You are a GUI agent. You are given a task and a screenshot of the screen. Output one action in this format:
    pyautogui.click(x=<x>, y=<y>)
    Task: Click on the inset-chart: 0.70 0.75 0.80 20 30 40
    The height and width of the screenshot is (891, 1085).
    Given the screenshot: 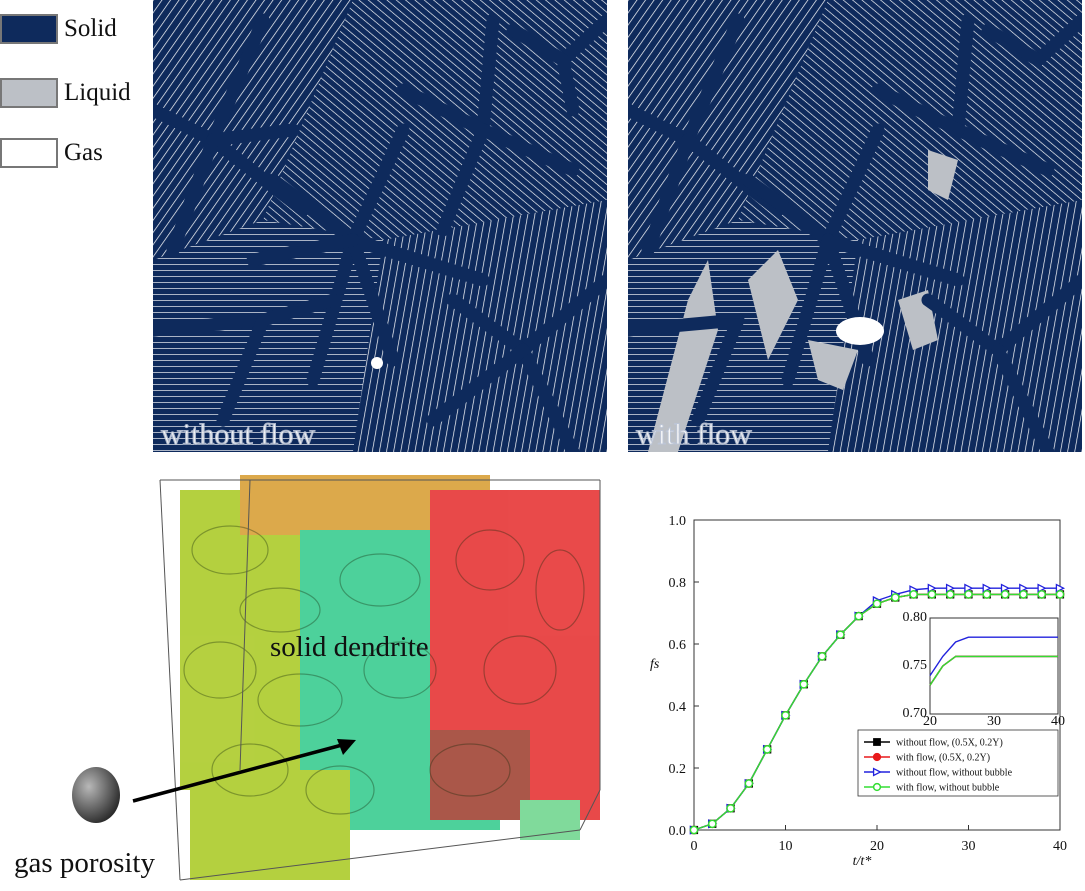 What is the action you would take?
    pyautogui.click(x=984, y=669)
    